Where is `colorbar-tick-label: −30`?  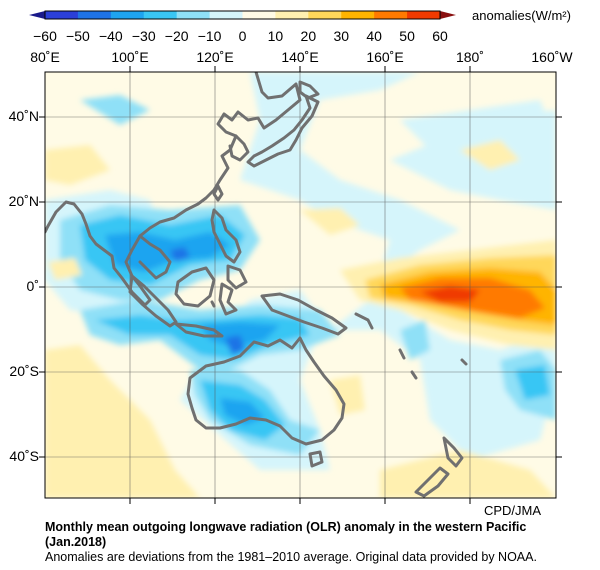 colorbar-tick-label: −30 is located at coordinates (143, 36).